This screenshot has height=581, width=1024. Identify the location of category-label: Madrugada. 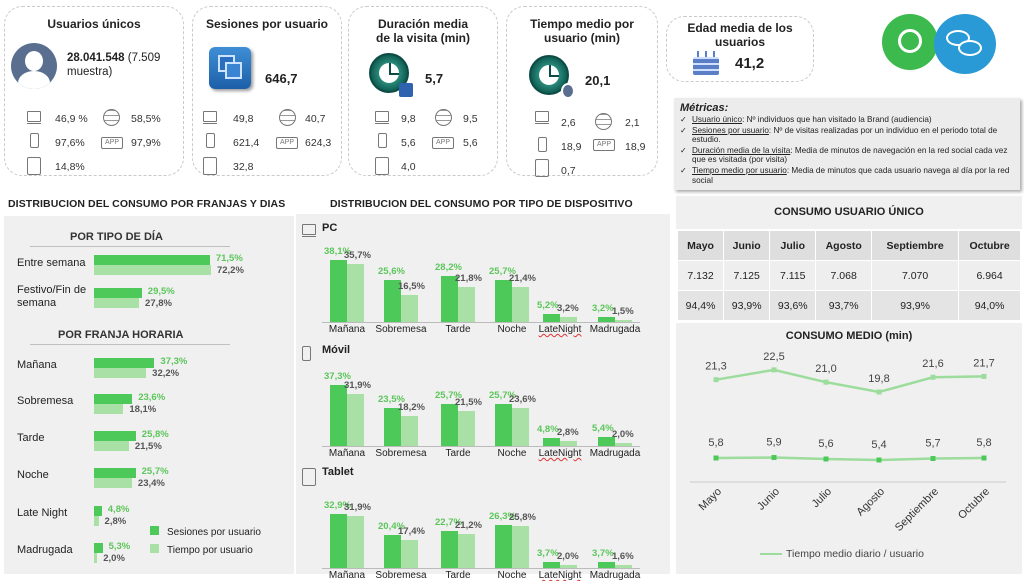
(45, 550).